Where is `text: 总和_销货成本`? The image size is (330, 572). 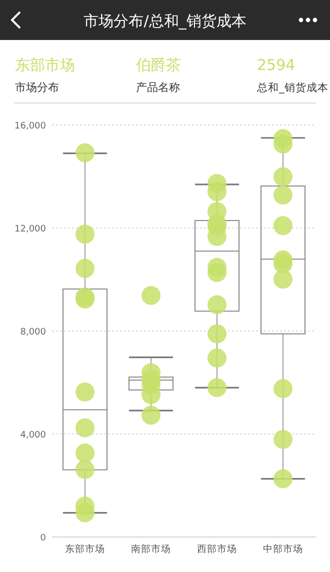 text: 总和_销货成本 is located at coordinates (292, 87).